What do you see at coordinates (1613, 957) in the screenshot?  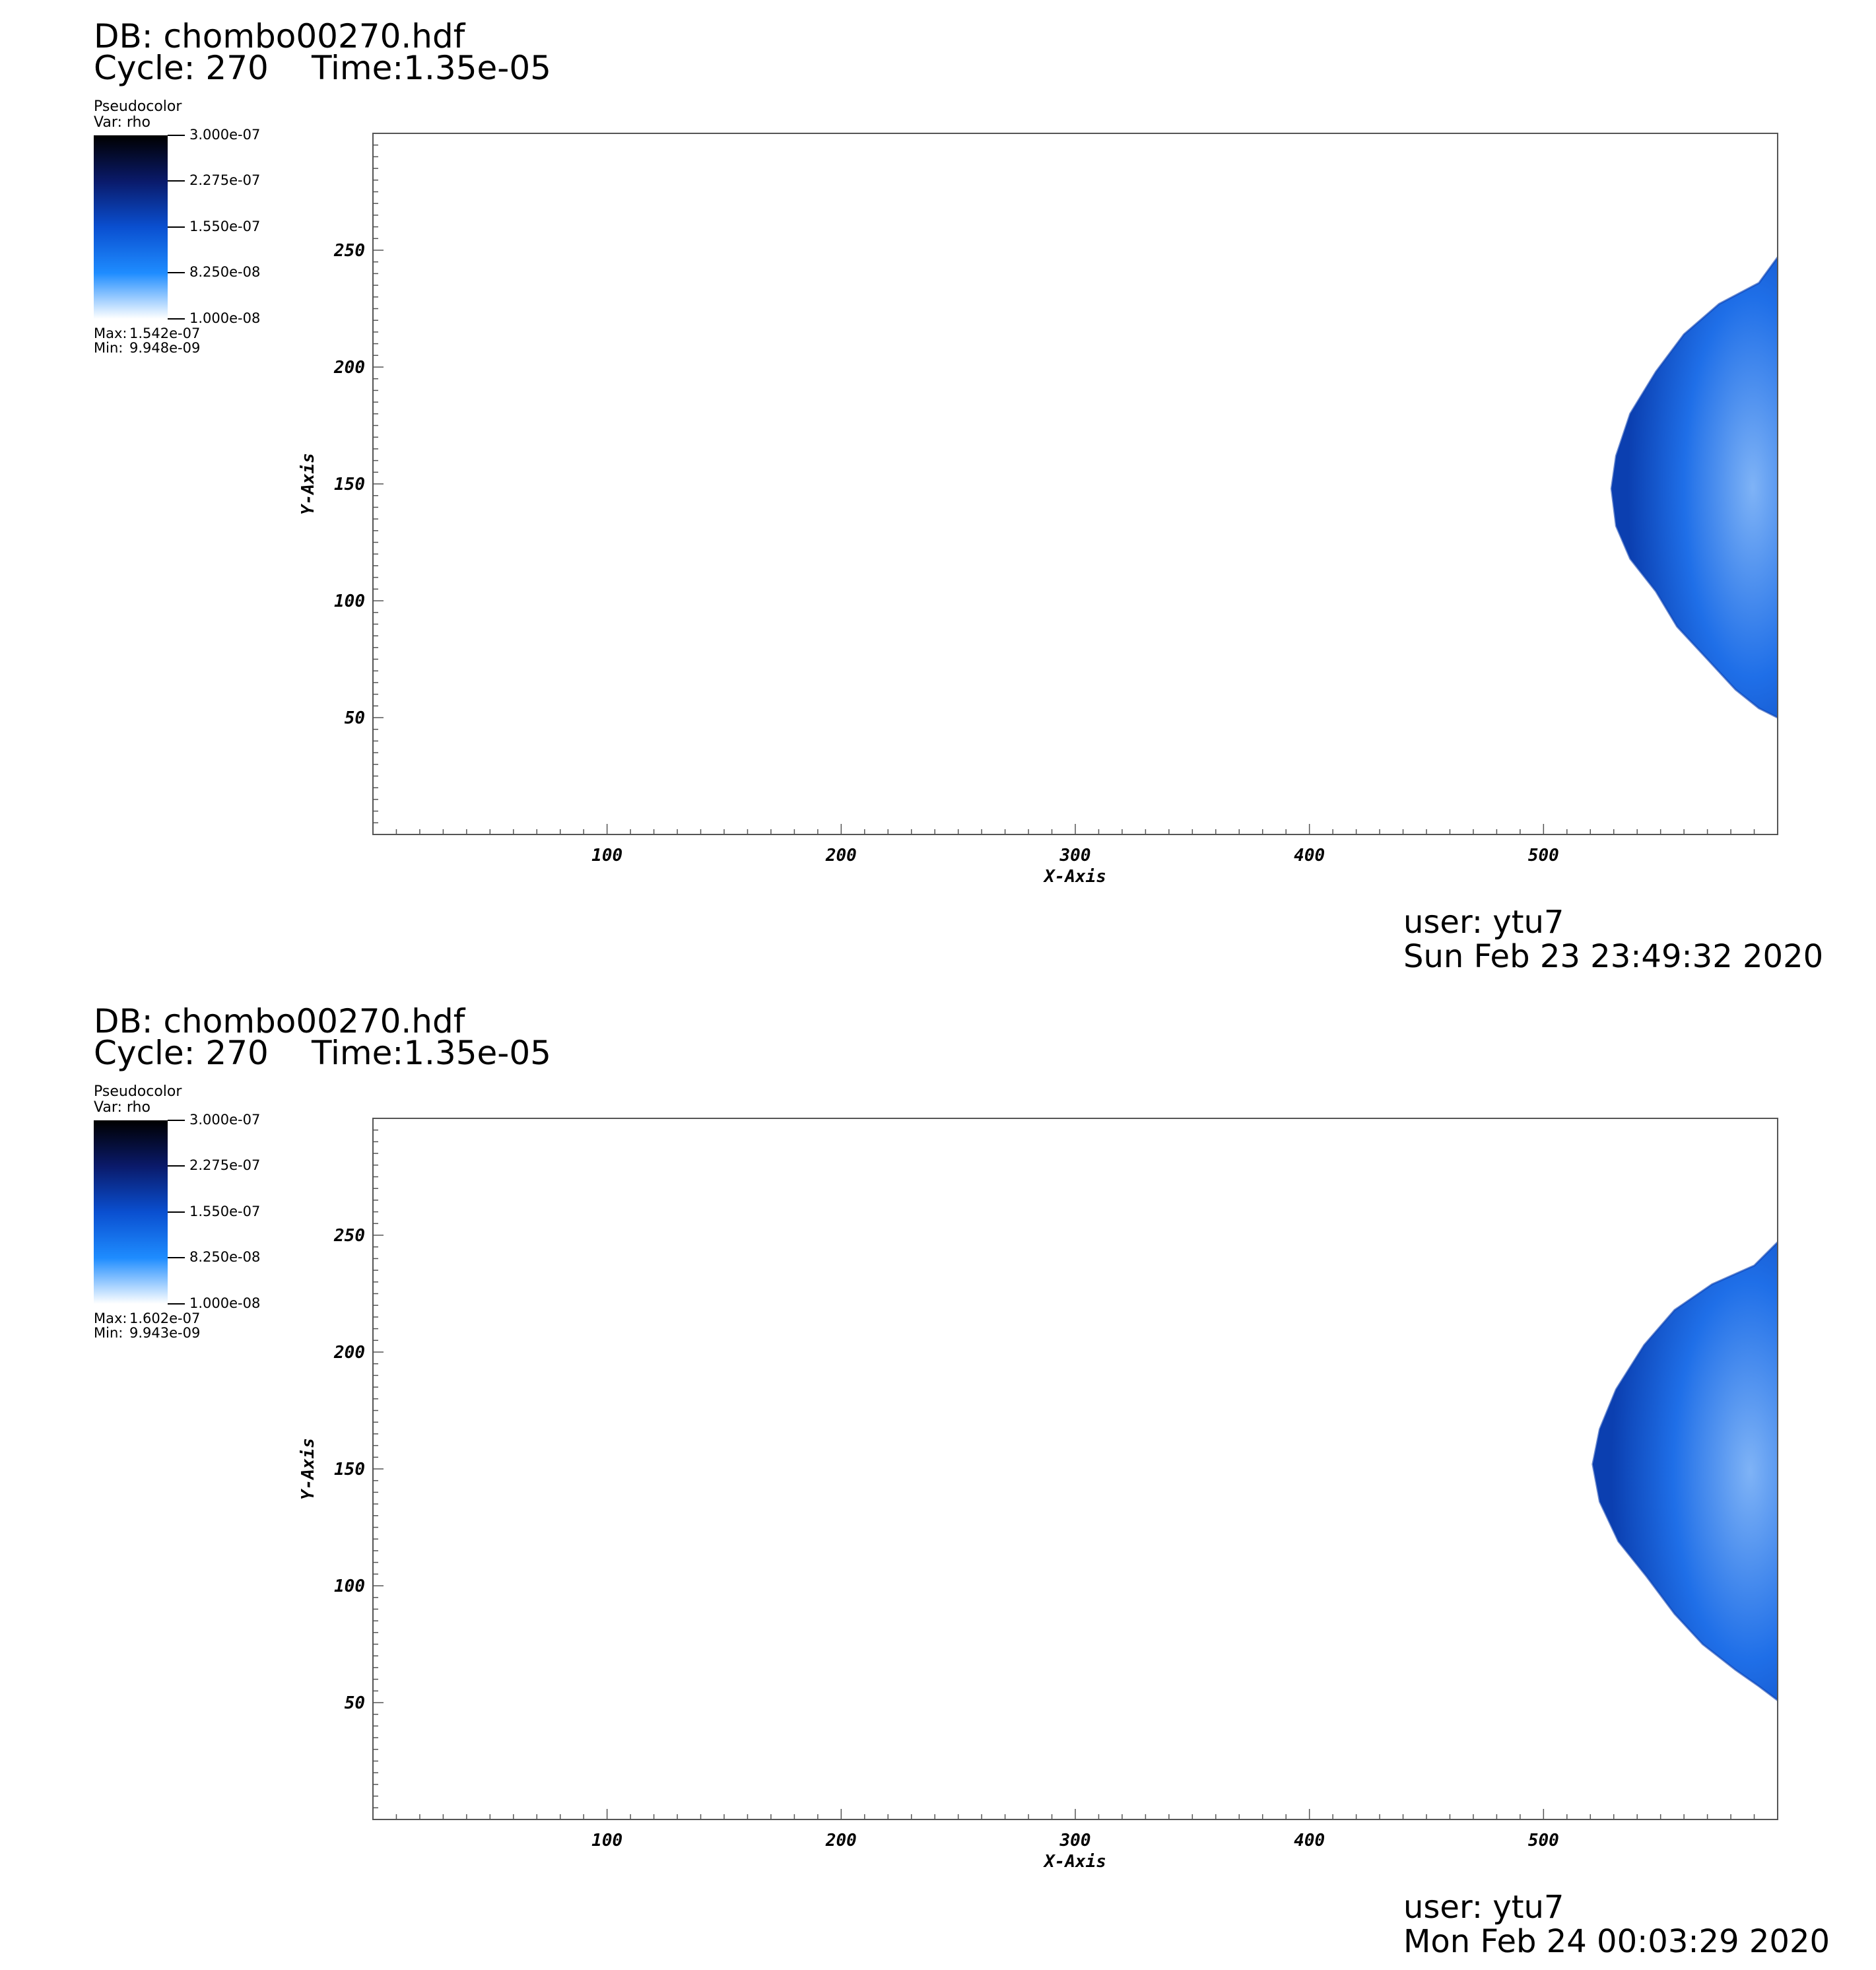 I see `footer-date: Sun Feb 23 23:49:32 2020` at bounding box center [1613, 957].